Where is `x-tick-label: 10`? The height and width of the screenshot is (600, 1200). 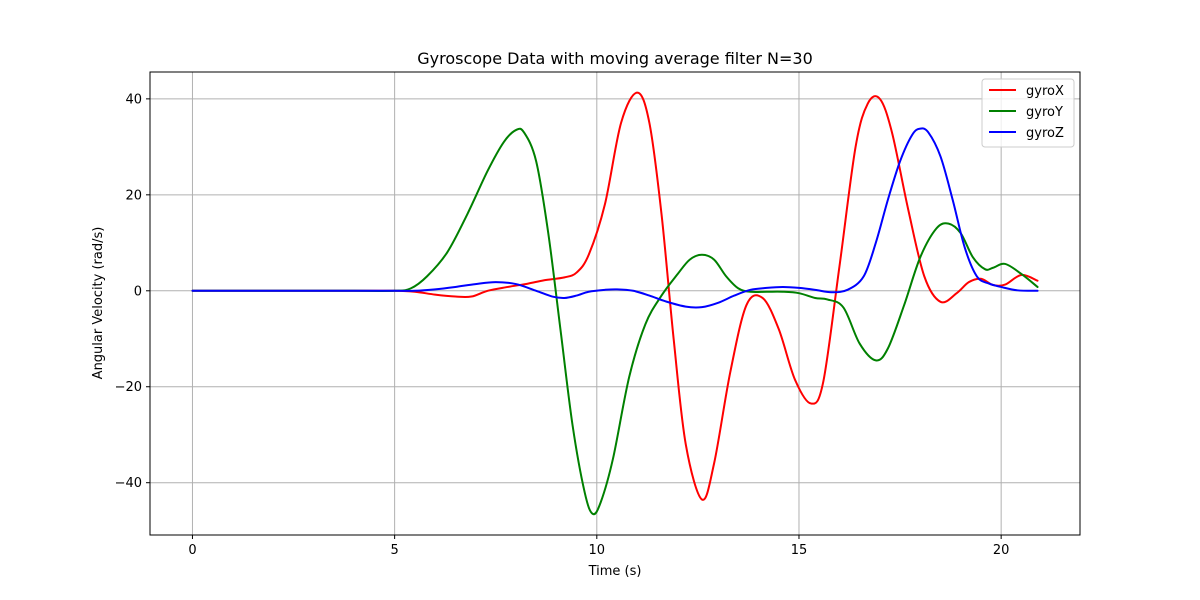 x-tick-label: 10 is located at coordinates (597, 550).